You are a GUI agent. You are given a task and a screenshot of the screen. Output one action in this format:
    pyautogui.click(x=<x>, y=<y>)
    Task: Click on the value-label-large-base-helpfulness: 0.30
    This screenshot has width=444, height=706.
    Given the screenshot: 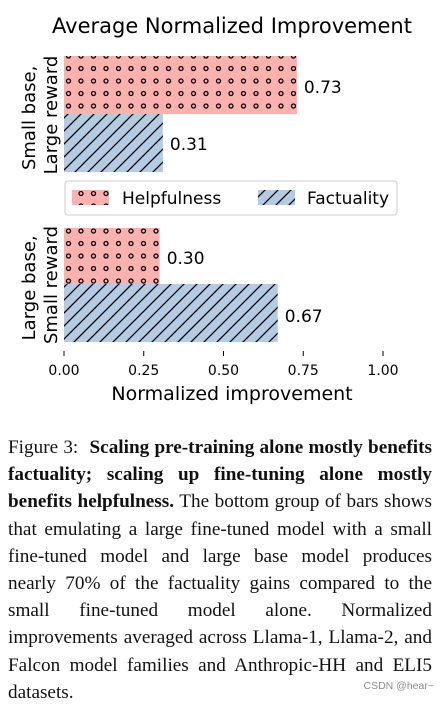 What is the action you would take?
    pyautogui.click(x=186, y=259)
    